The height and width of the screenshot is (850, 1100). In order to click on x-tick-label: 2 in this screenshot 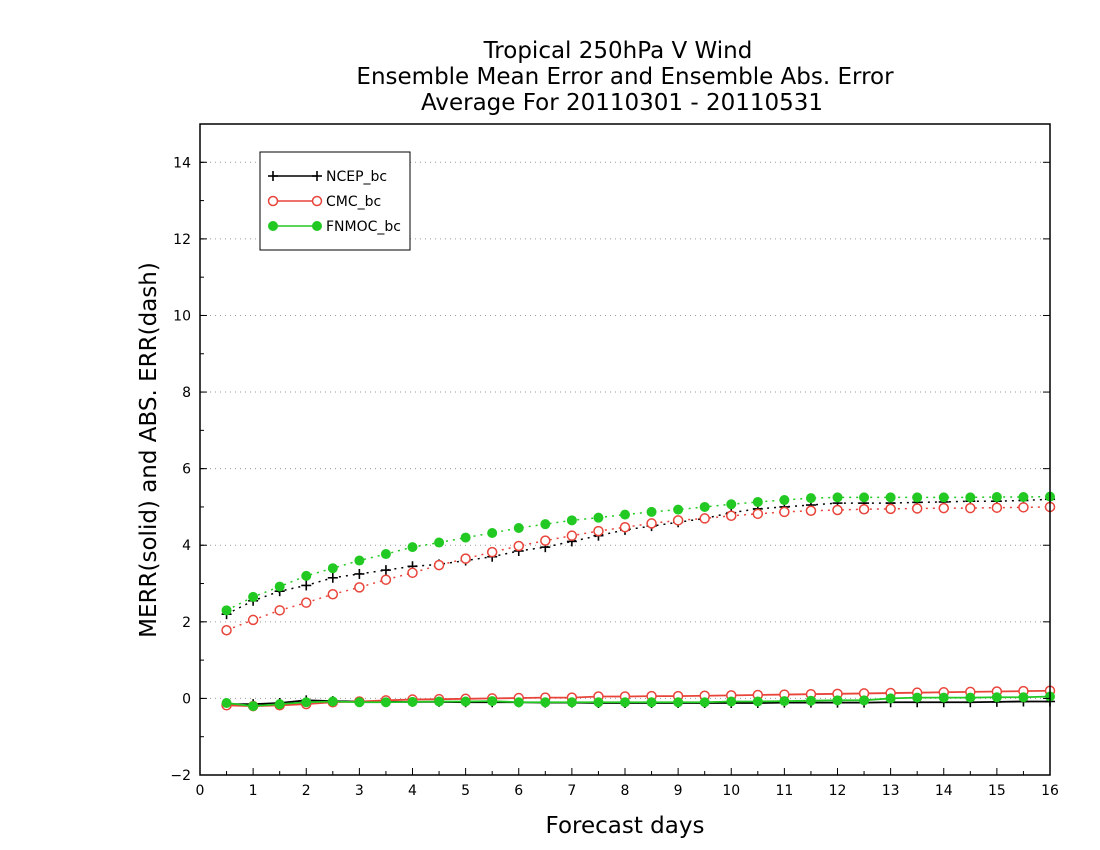, I will do `click(306, 791)`.